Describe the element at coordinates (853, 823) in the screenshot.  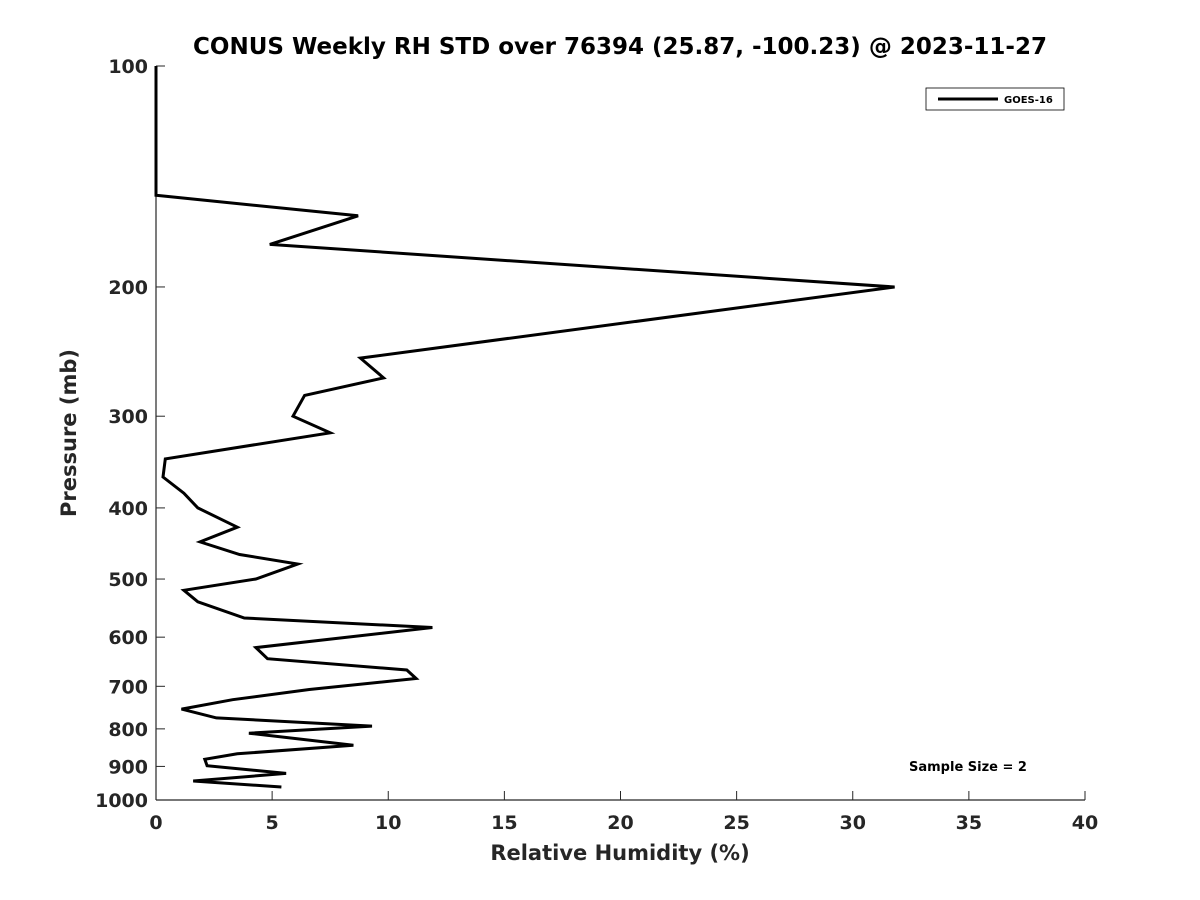
I see `x-tick-label: 30` at that location.